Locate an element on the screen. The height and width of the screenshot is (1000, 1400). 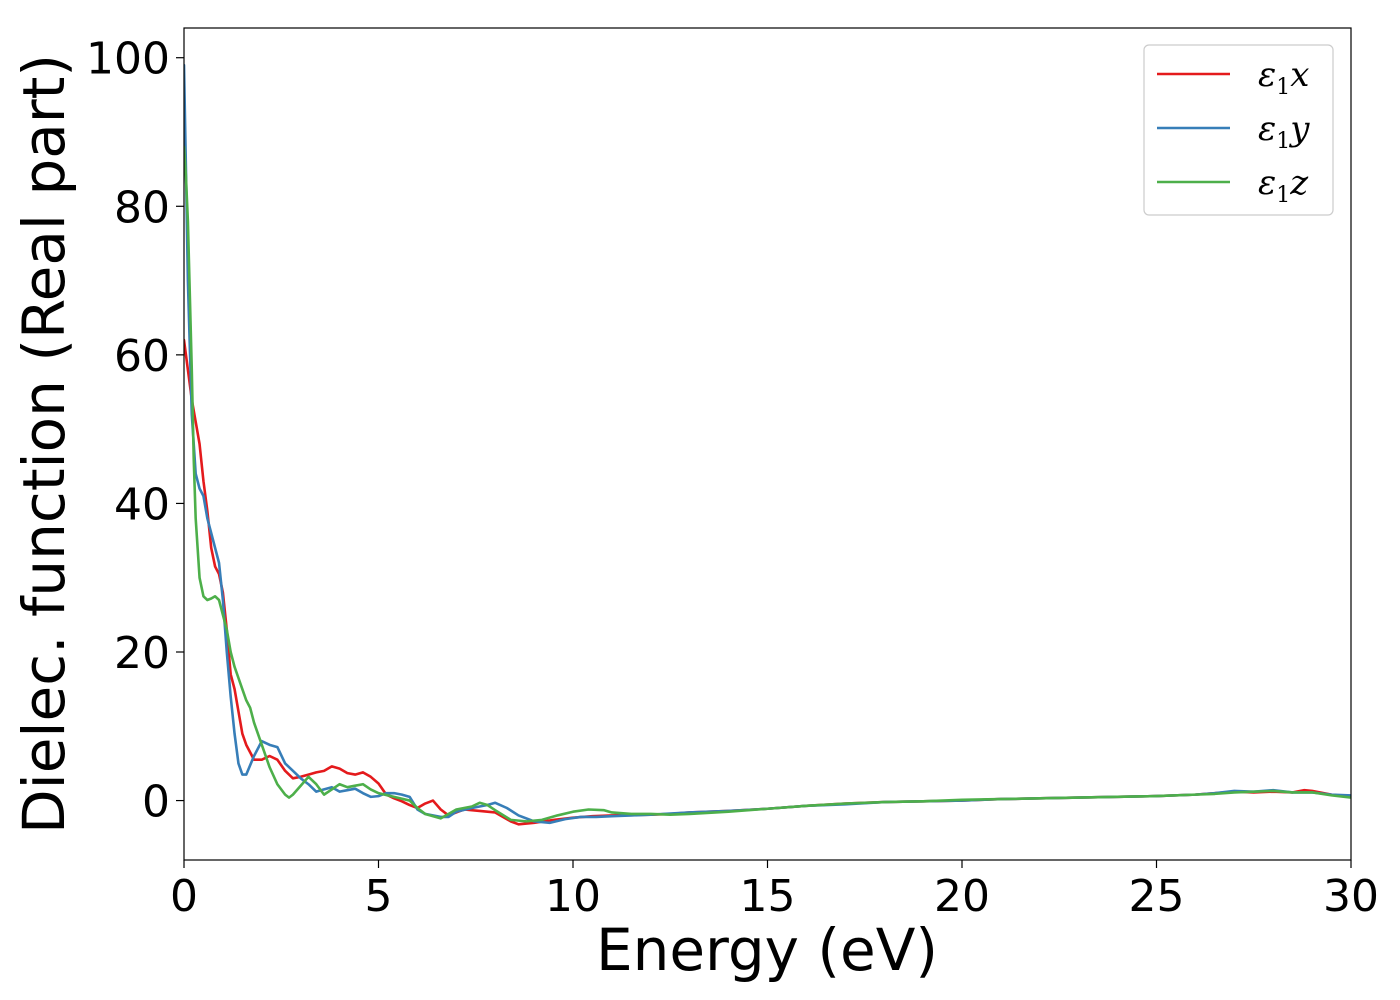
legend-label: ε1y is located at coordinates (1284, 131).